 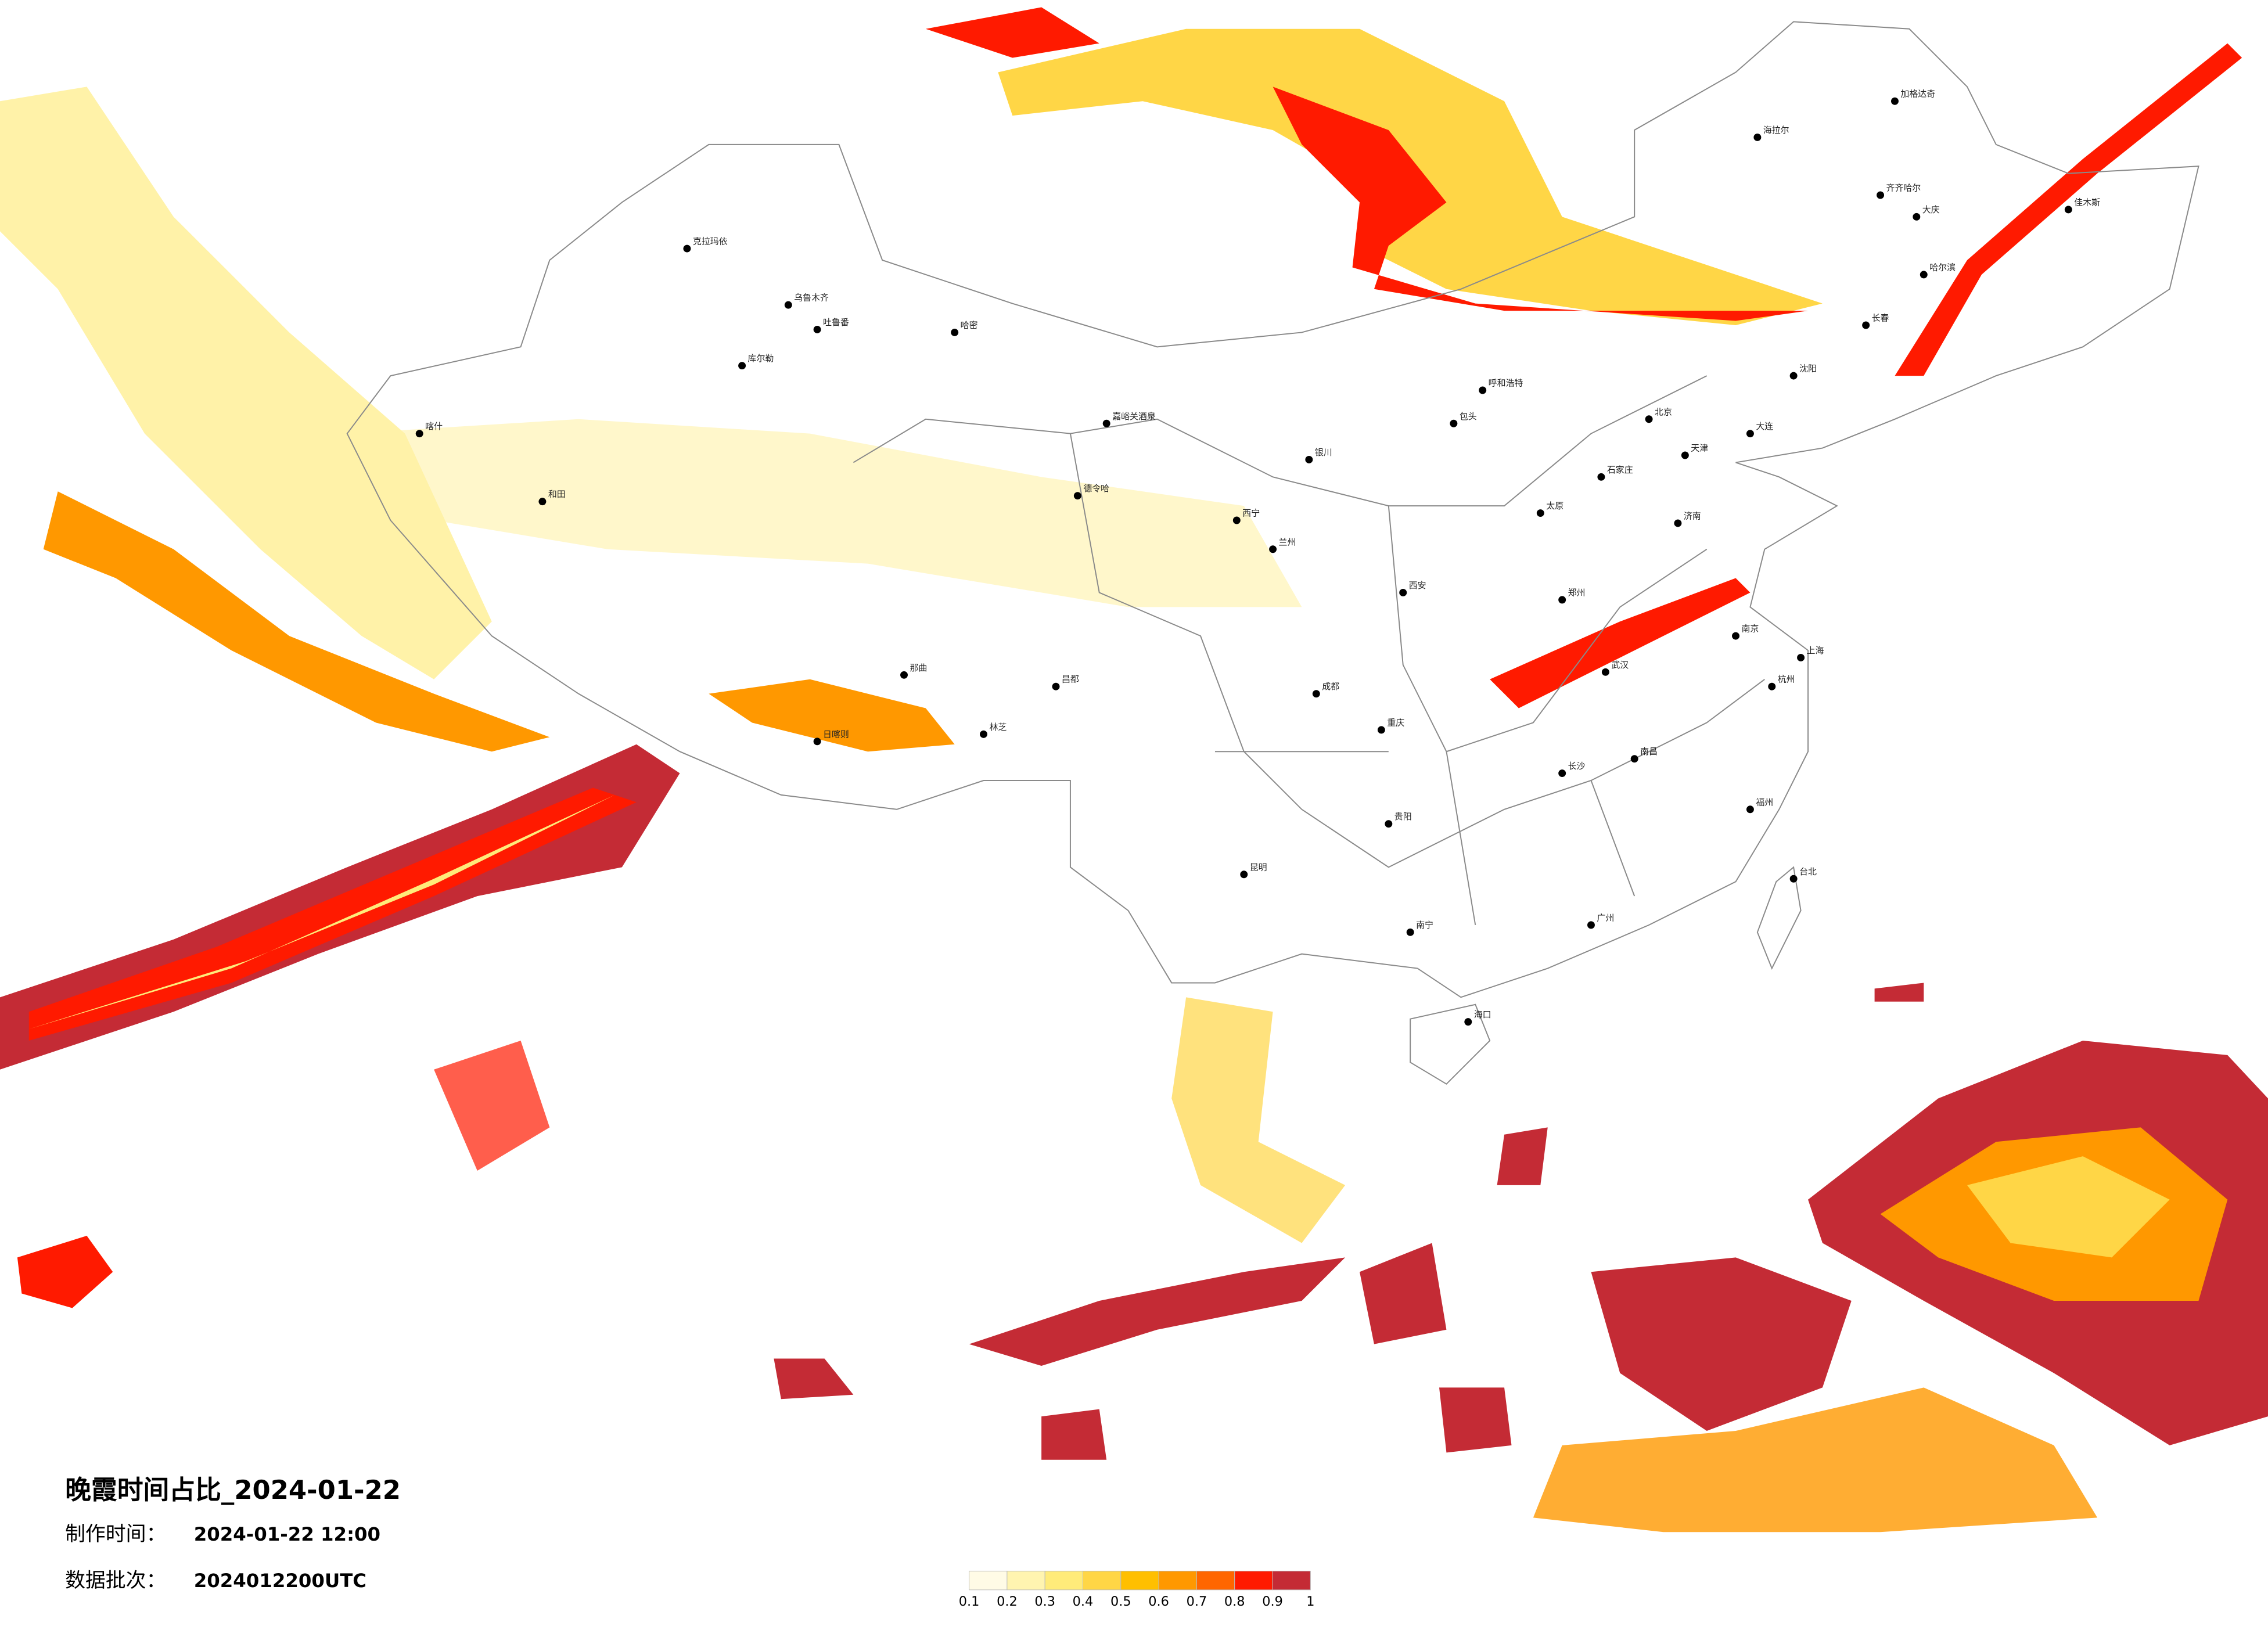 I want to click on legend-tick-label: 0.7, so click(x=1197, y=1601).